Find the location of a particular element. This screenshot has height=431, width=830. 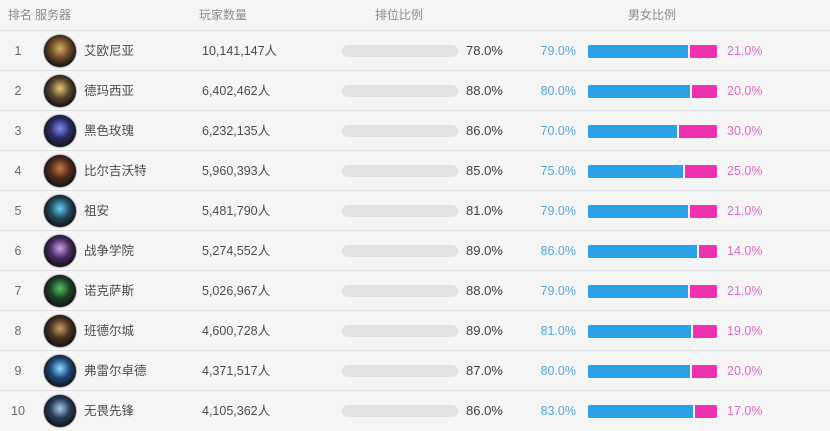

rank-value: 3 is located at coordinates (18, 131).